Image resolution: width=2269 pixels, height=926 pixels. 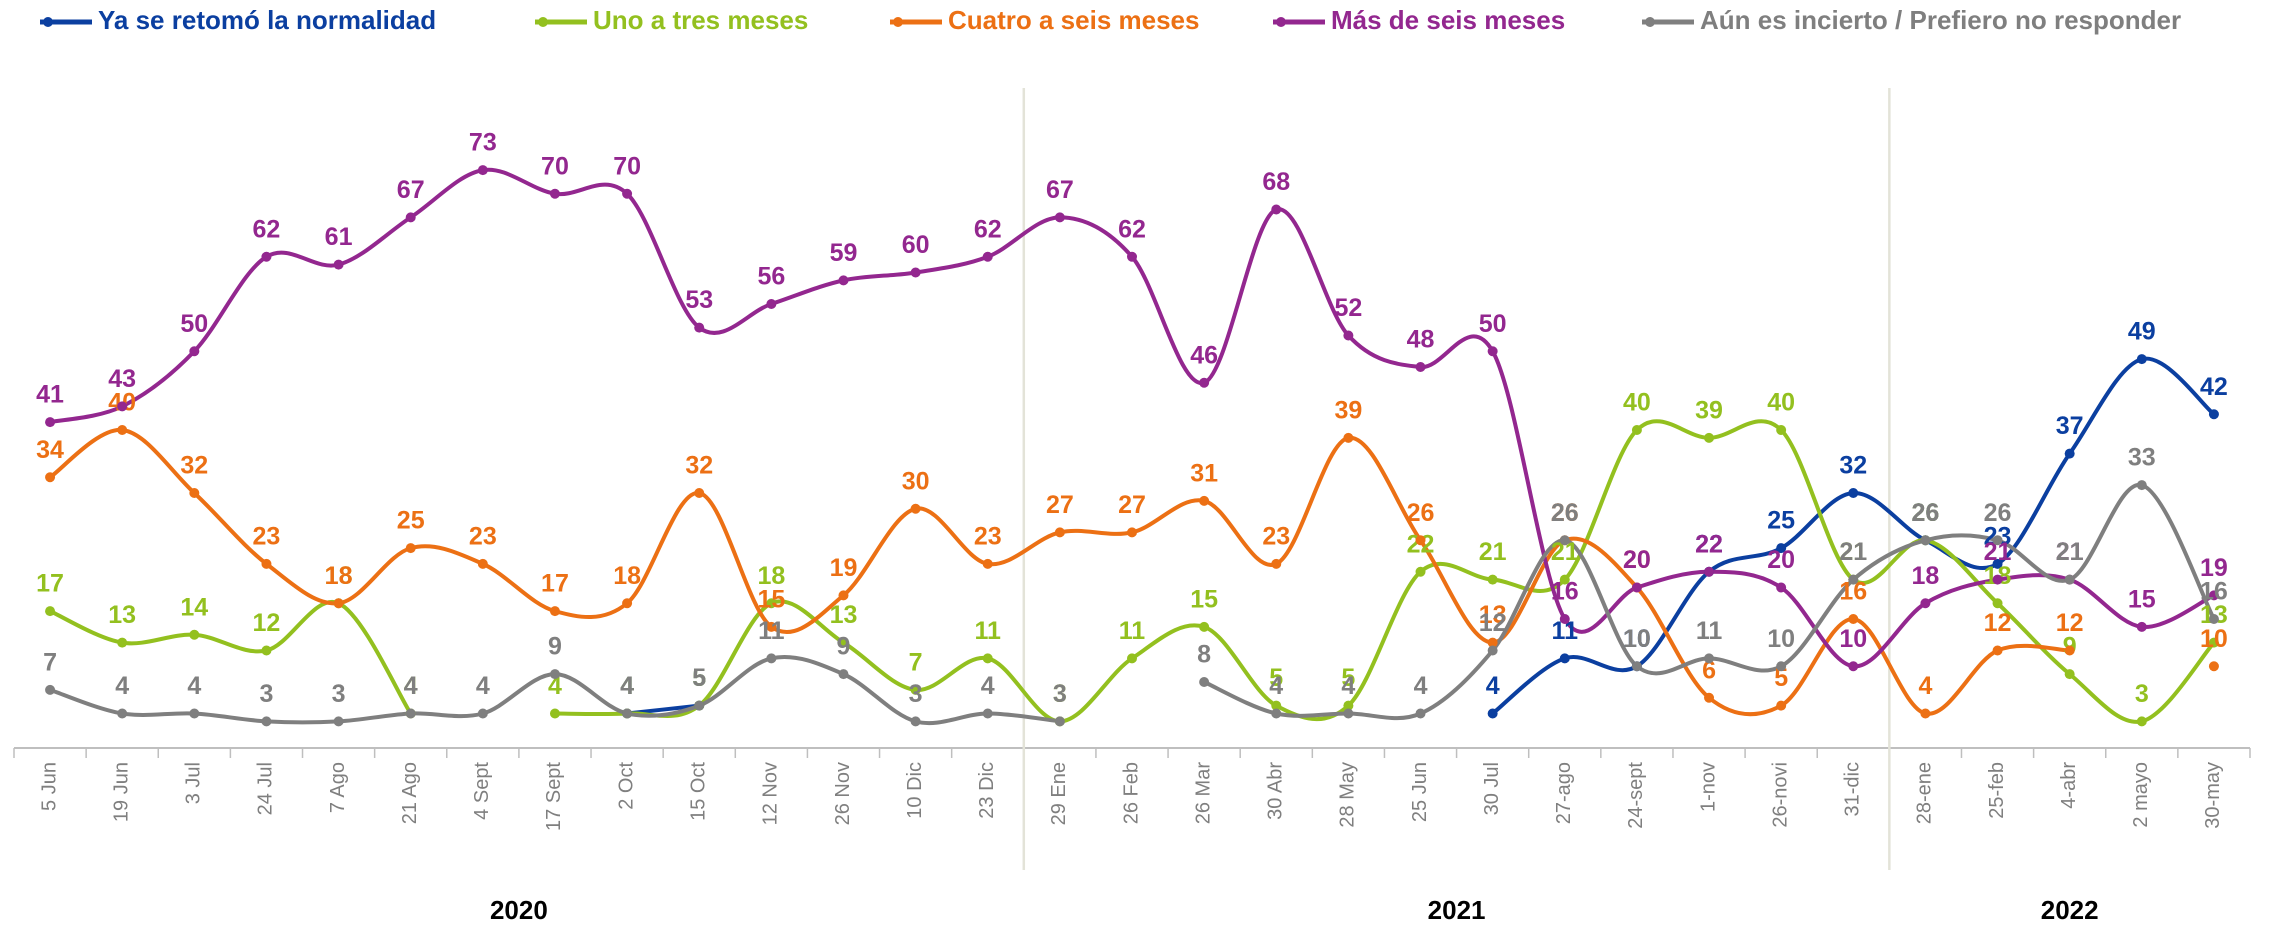 I want to click on data-label: 53, so click(x=699, y=300).